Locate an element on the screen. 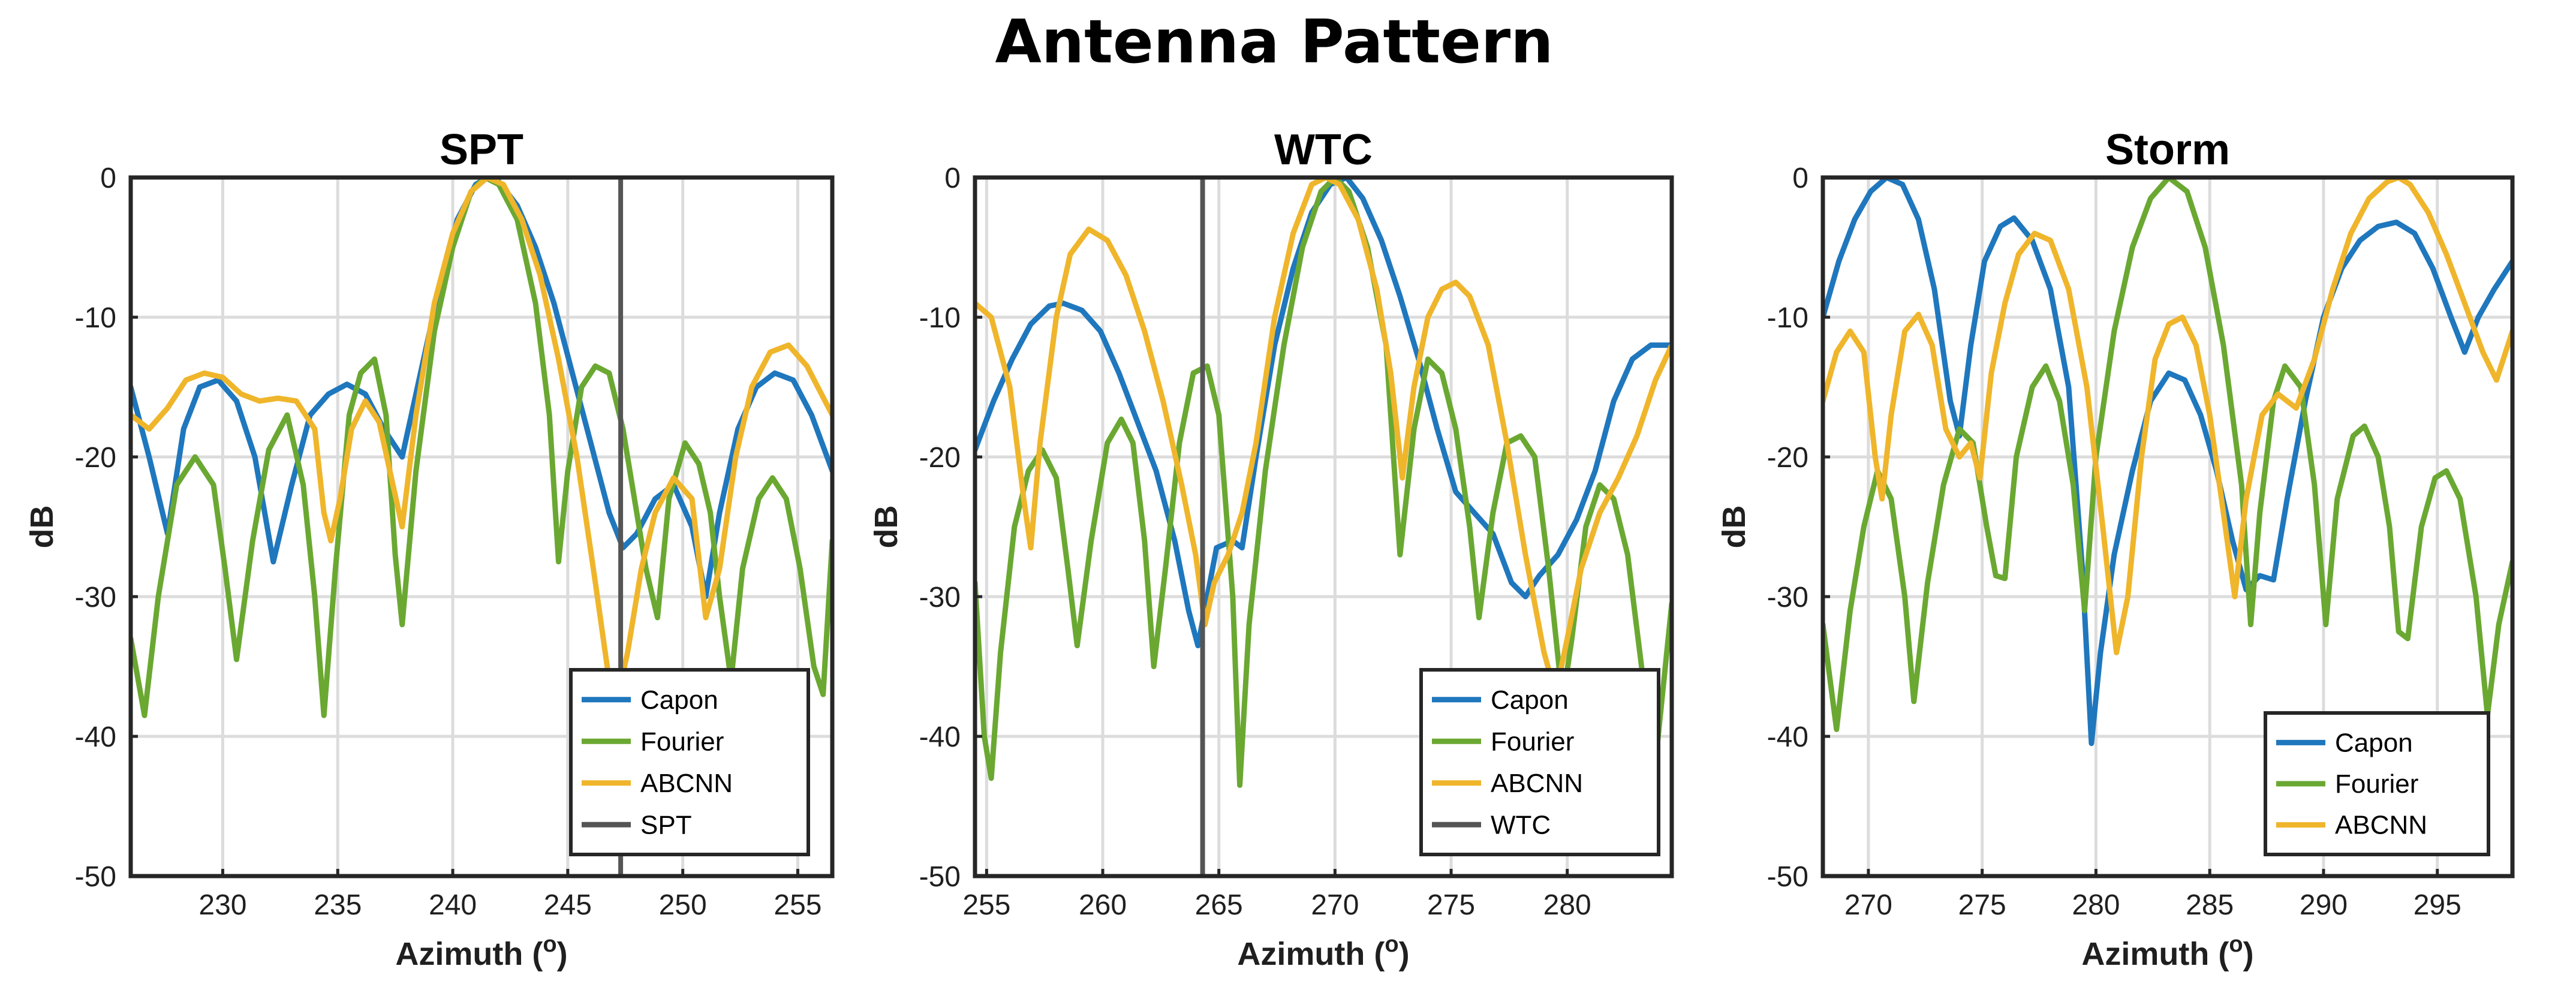 This screenshot has height=1008, width=2576. x-tick-label: 245 is located at coordinates (568, 905).